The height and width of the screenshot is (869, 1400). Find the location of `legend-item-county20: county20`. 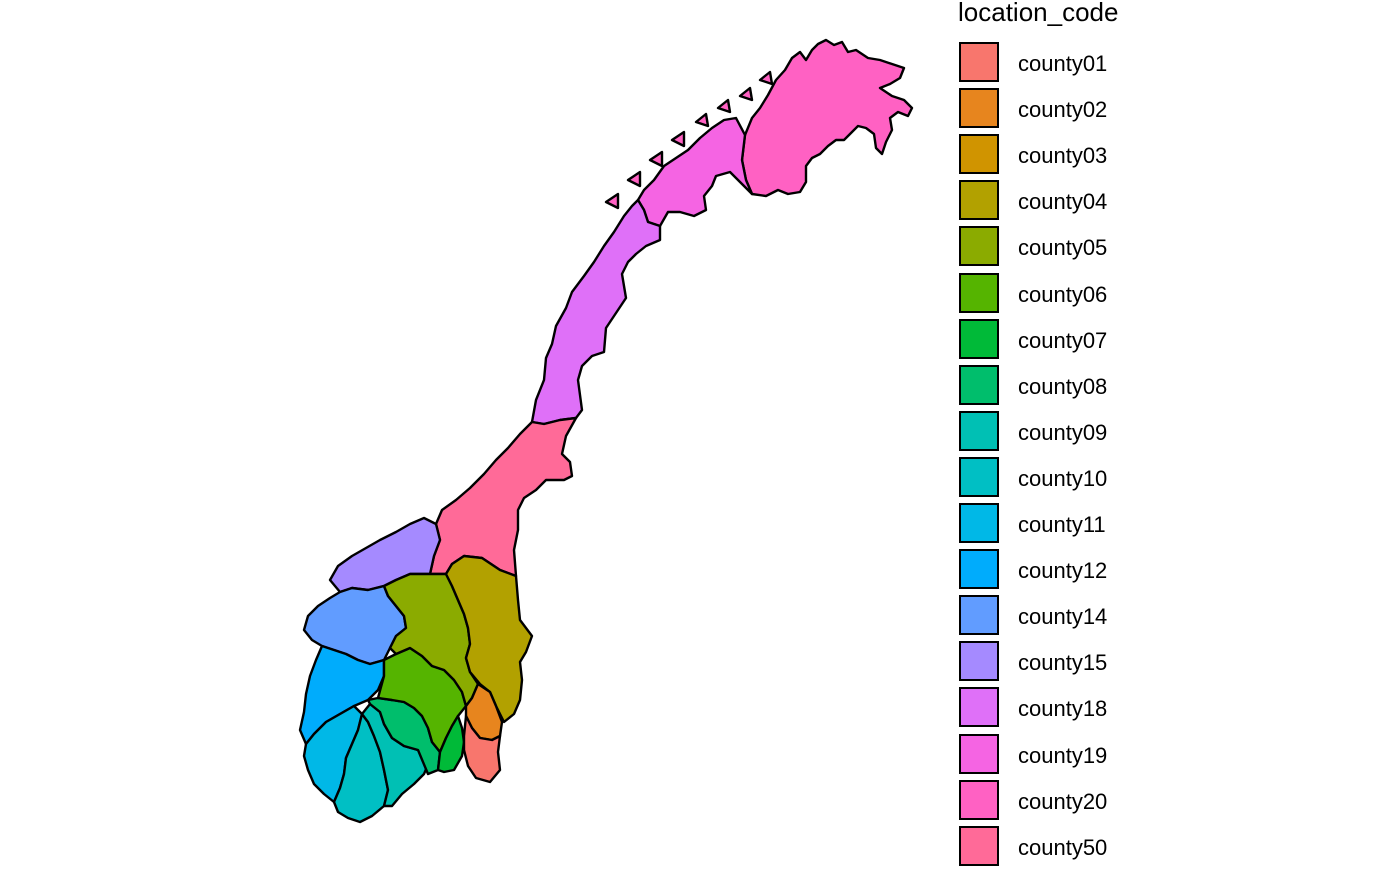

legend-item-county20: county20 is located at coordinates (1088, 801).